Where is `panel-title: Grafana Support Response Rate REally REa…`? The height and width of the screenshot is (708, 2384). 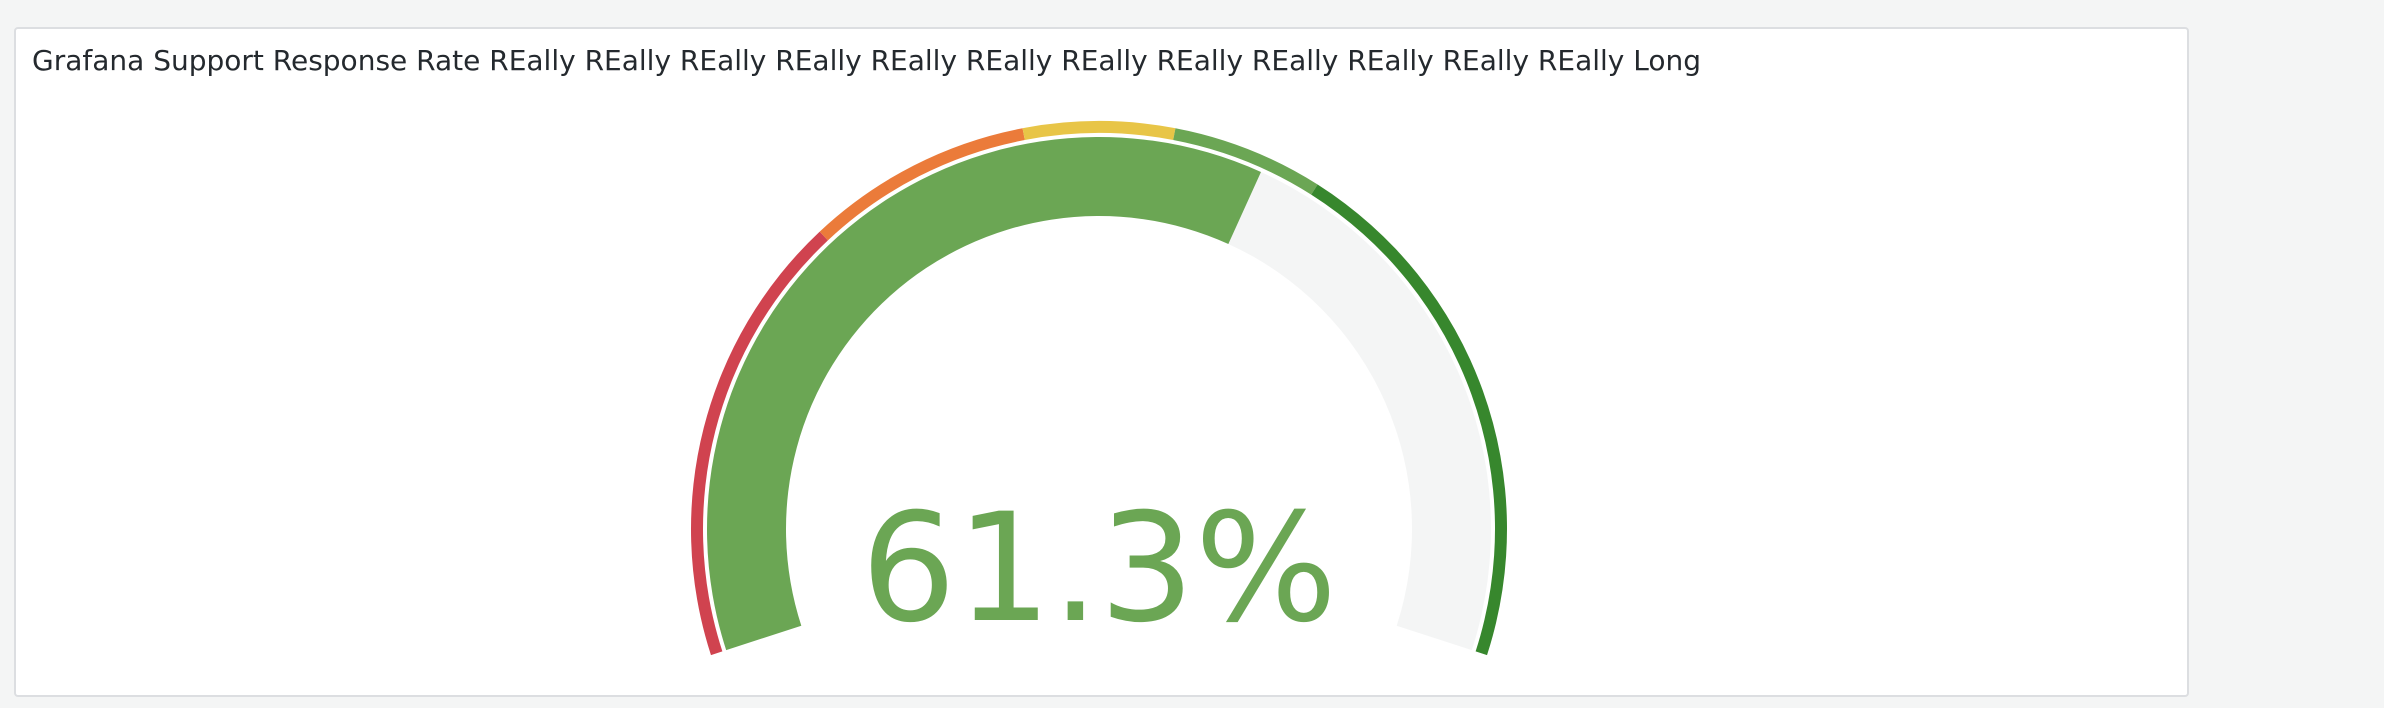 panel-title: Grafana Support Response Rate REally REa… is located at coordinates (866, 60).